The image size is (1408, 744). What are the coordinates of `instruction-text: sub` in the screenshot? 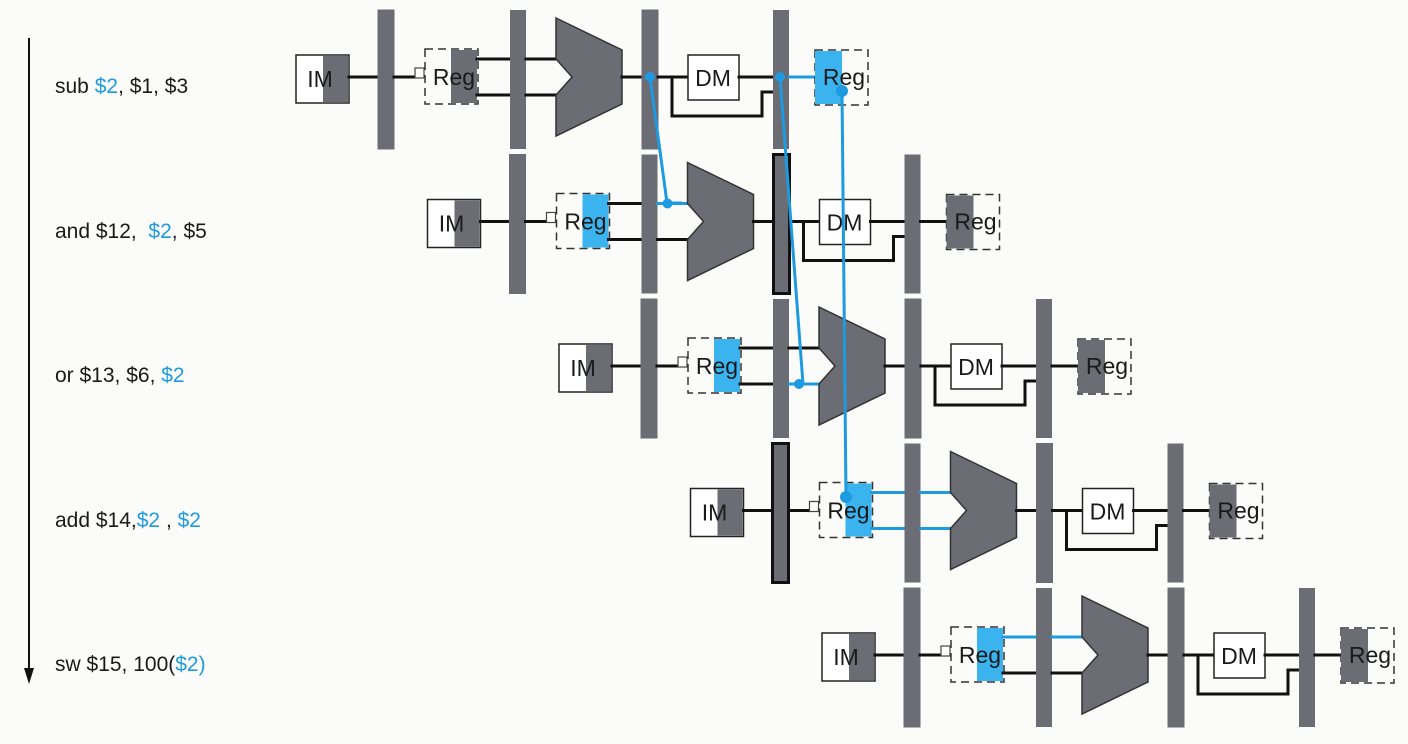 It's located at (75, 86).